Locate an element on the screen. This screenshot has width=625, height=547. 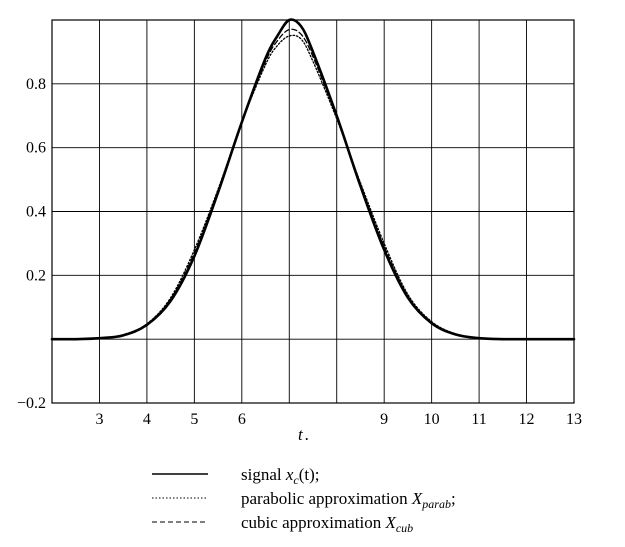
x-tick-label: 4 is located at coordinates (147, 419).